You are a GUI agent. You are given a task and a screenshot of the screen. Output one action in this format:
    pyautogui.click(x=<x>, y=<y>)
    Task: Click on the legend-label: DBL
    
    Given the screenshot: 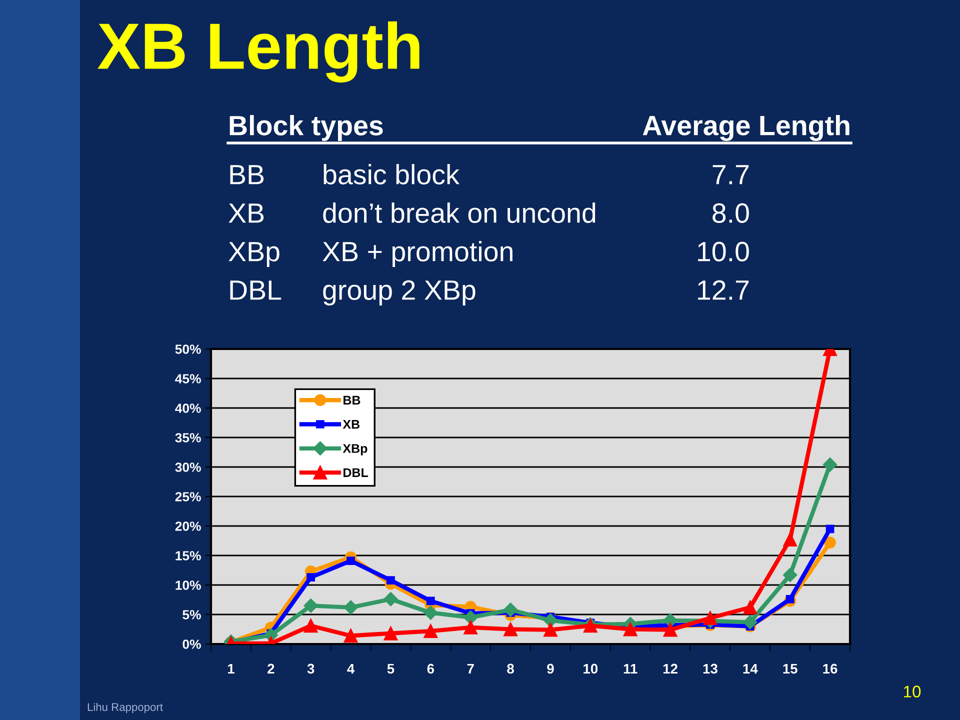 What is the action you would take?
    pyautogui.click(x=356, y=472)
    